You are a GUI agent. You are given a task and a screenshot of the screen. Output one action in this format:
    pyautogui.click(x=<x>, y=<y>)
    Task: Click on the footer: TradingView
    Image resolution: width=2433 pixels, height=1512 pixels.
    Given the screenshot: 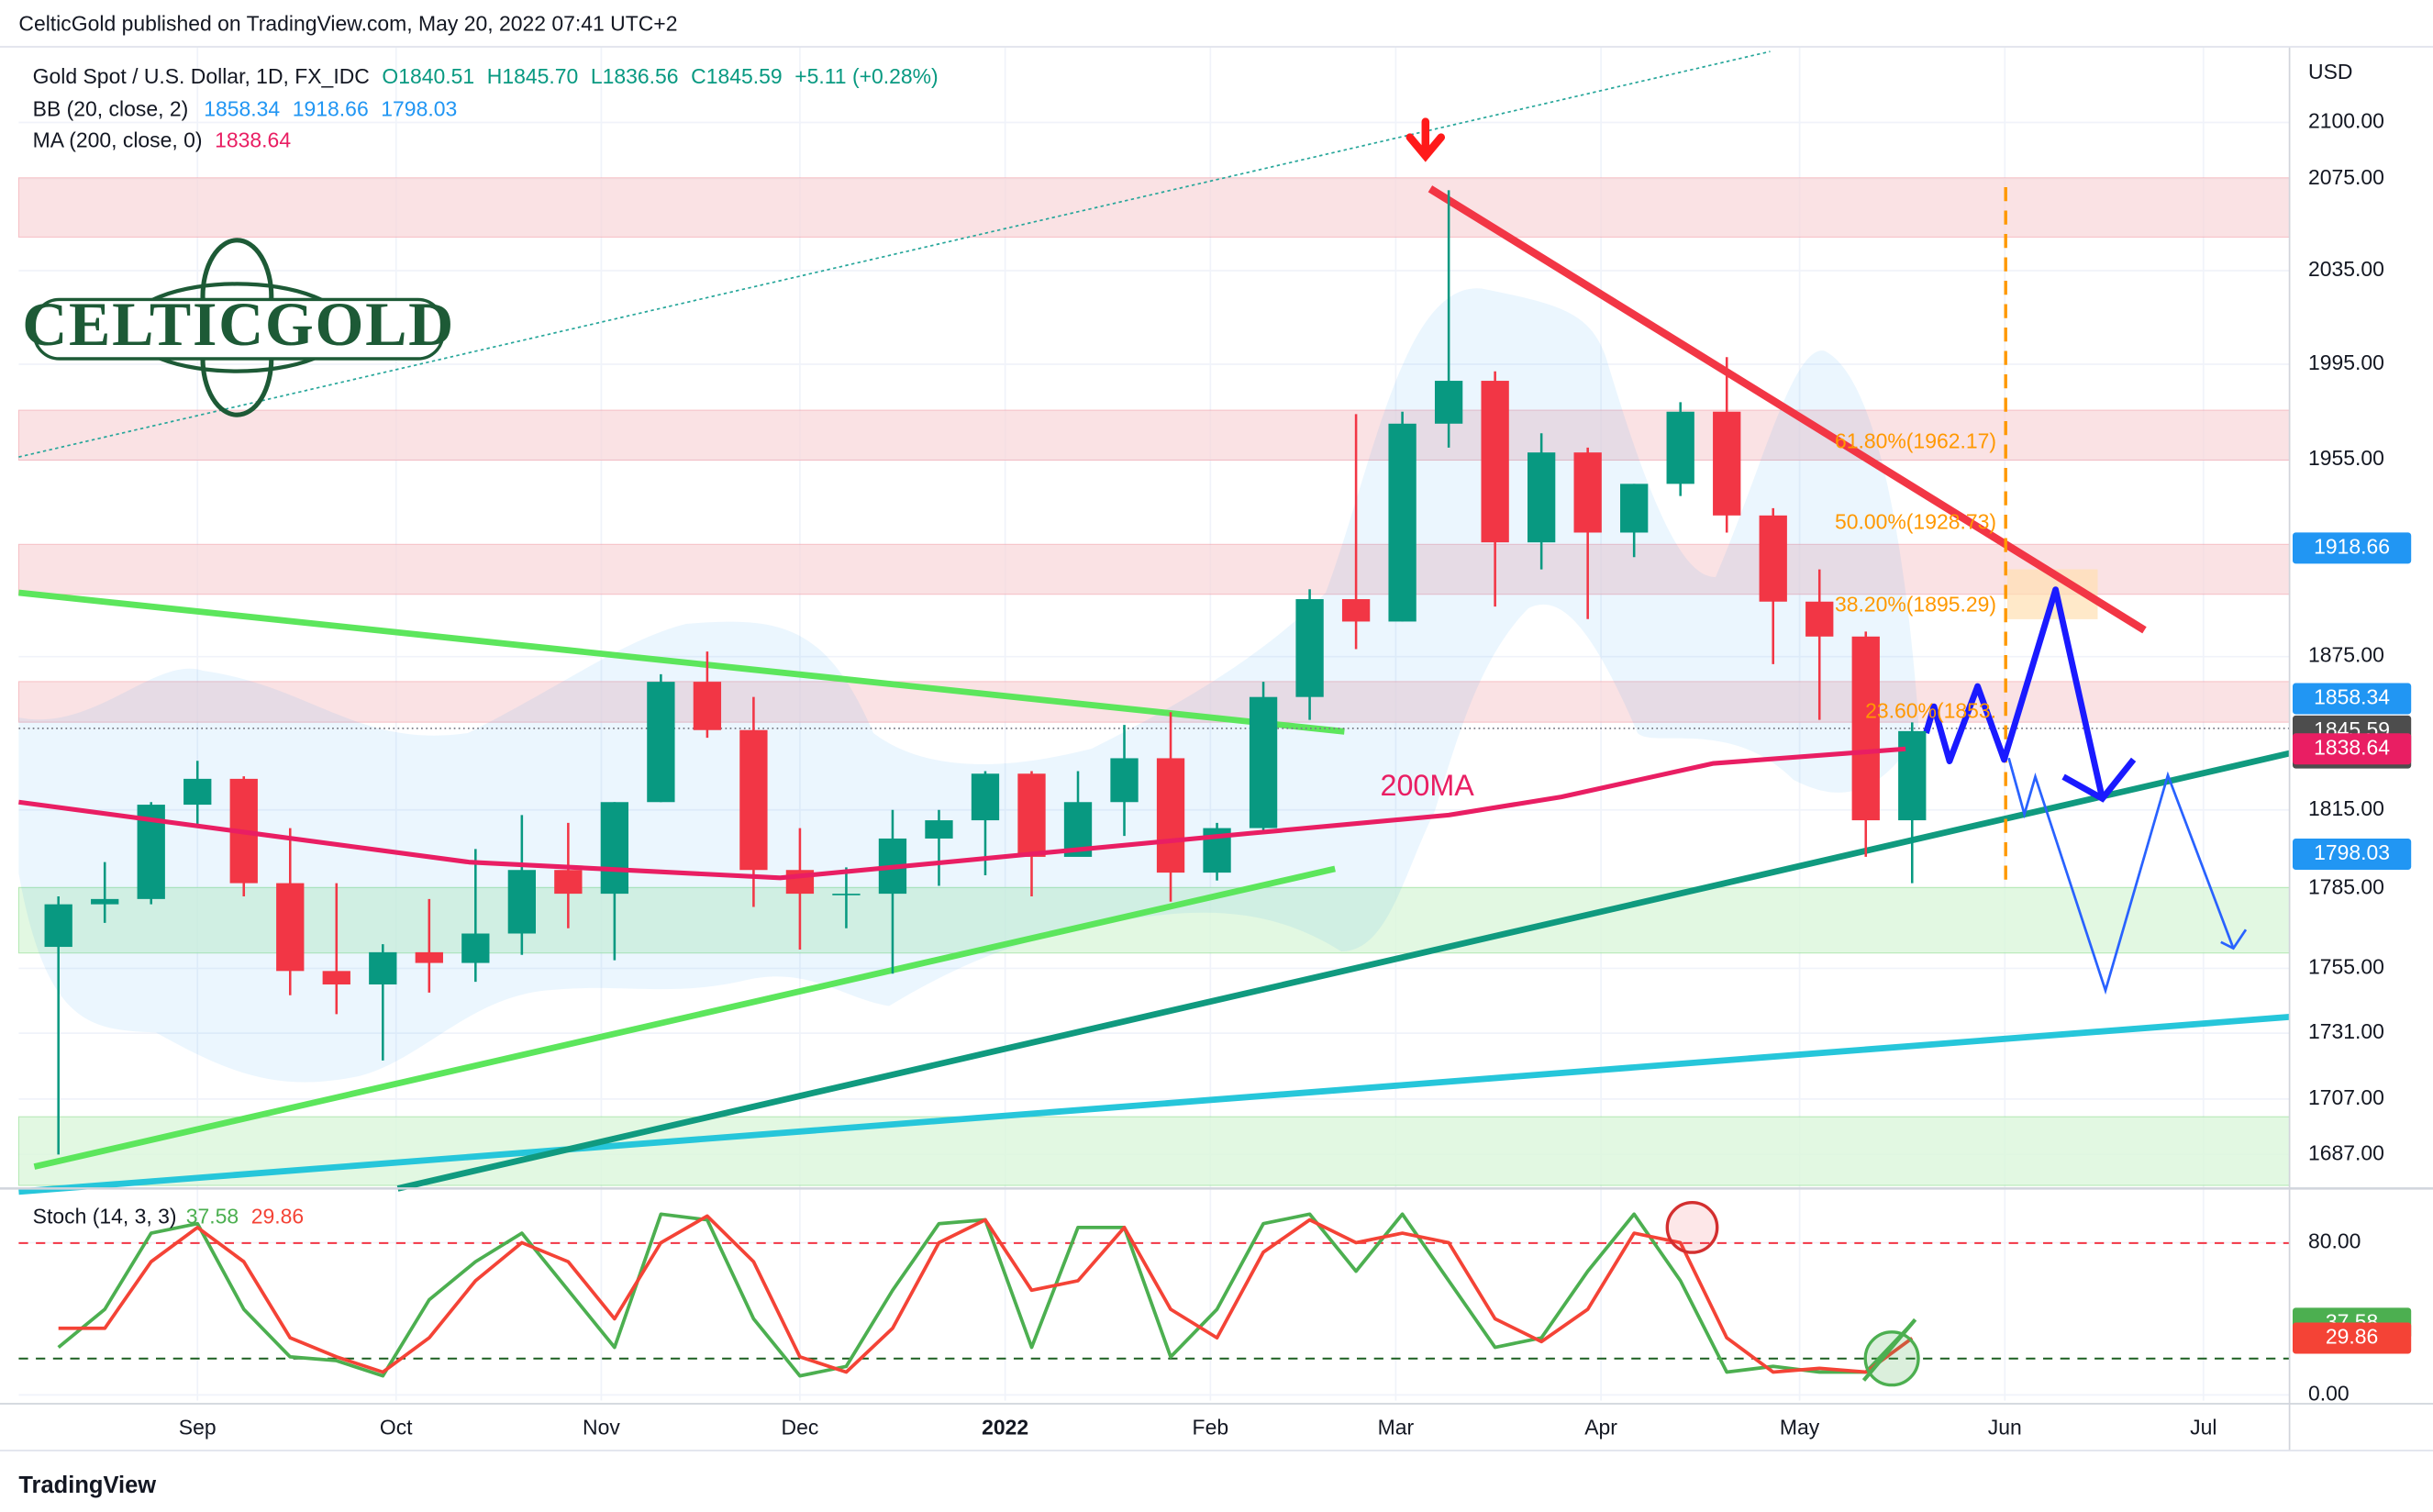 What is the action you would take?
    pyautogui.click(x=87, y=1486)
    